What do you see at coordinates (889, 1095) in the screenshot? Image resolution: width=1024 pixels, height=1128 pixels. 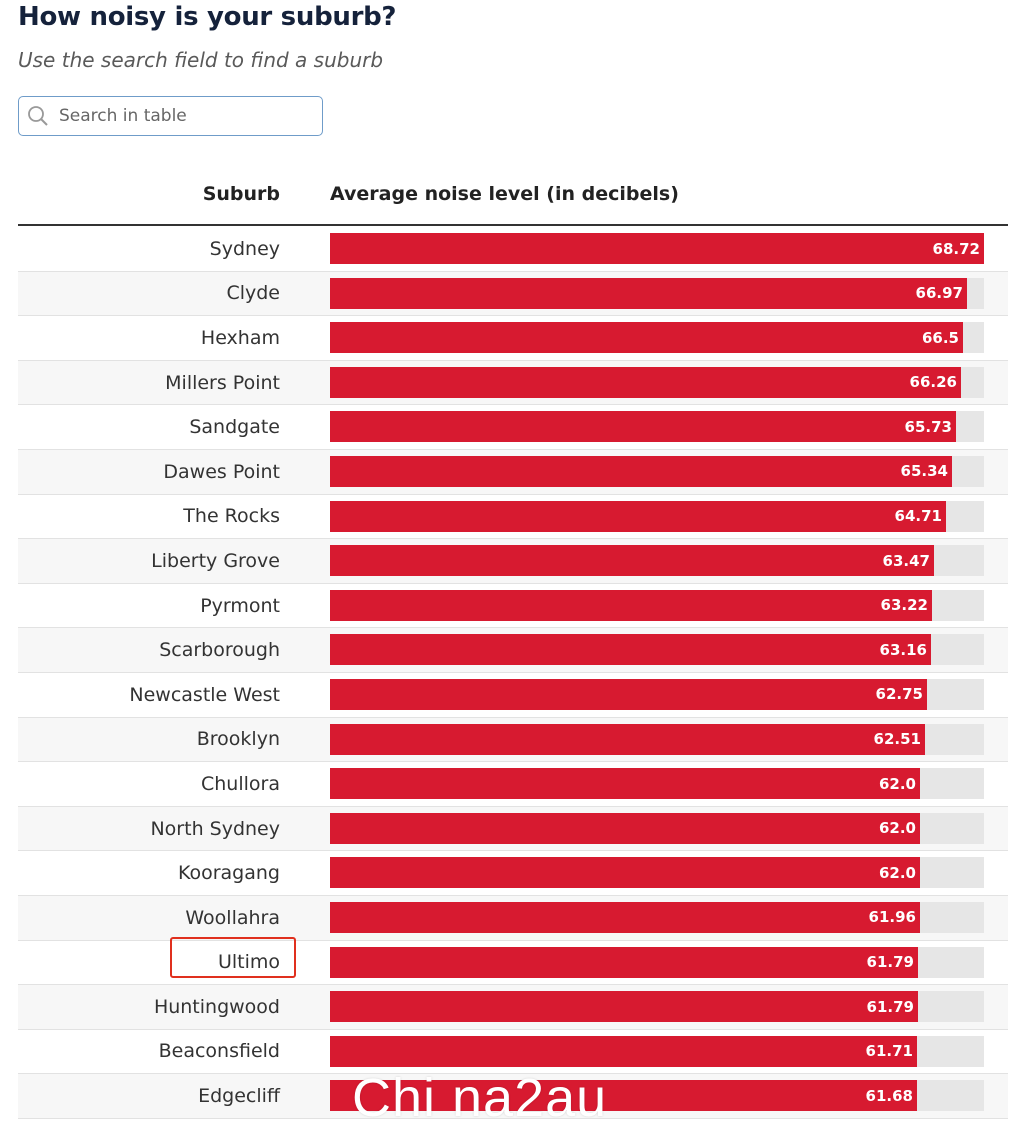 I see `bar-value-label: 61.68` at bounding box center [889, 1095].